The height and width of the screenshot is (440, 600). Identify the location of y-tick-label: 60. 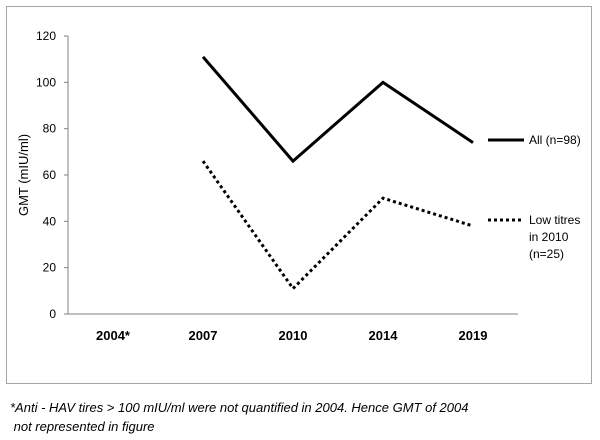
(50, 175).